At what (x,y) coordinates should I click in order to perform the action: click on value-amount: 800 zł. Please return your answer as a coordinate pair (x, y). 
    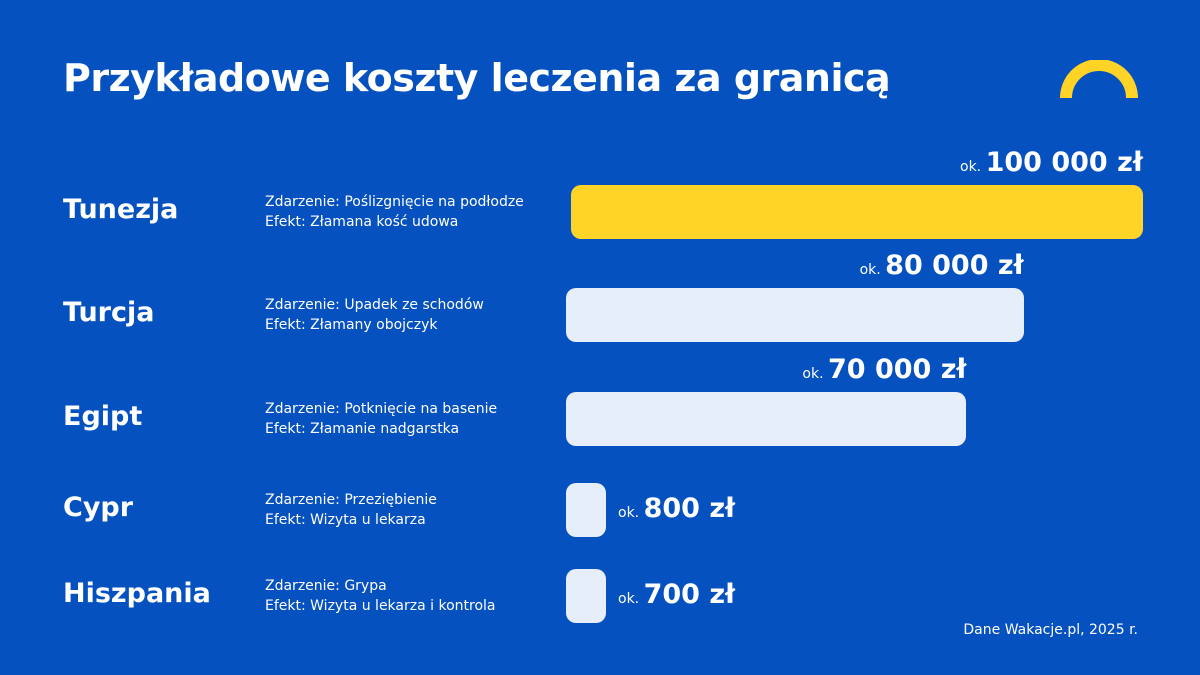
    Looking at the image, I should click on (689, 508).